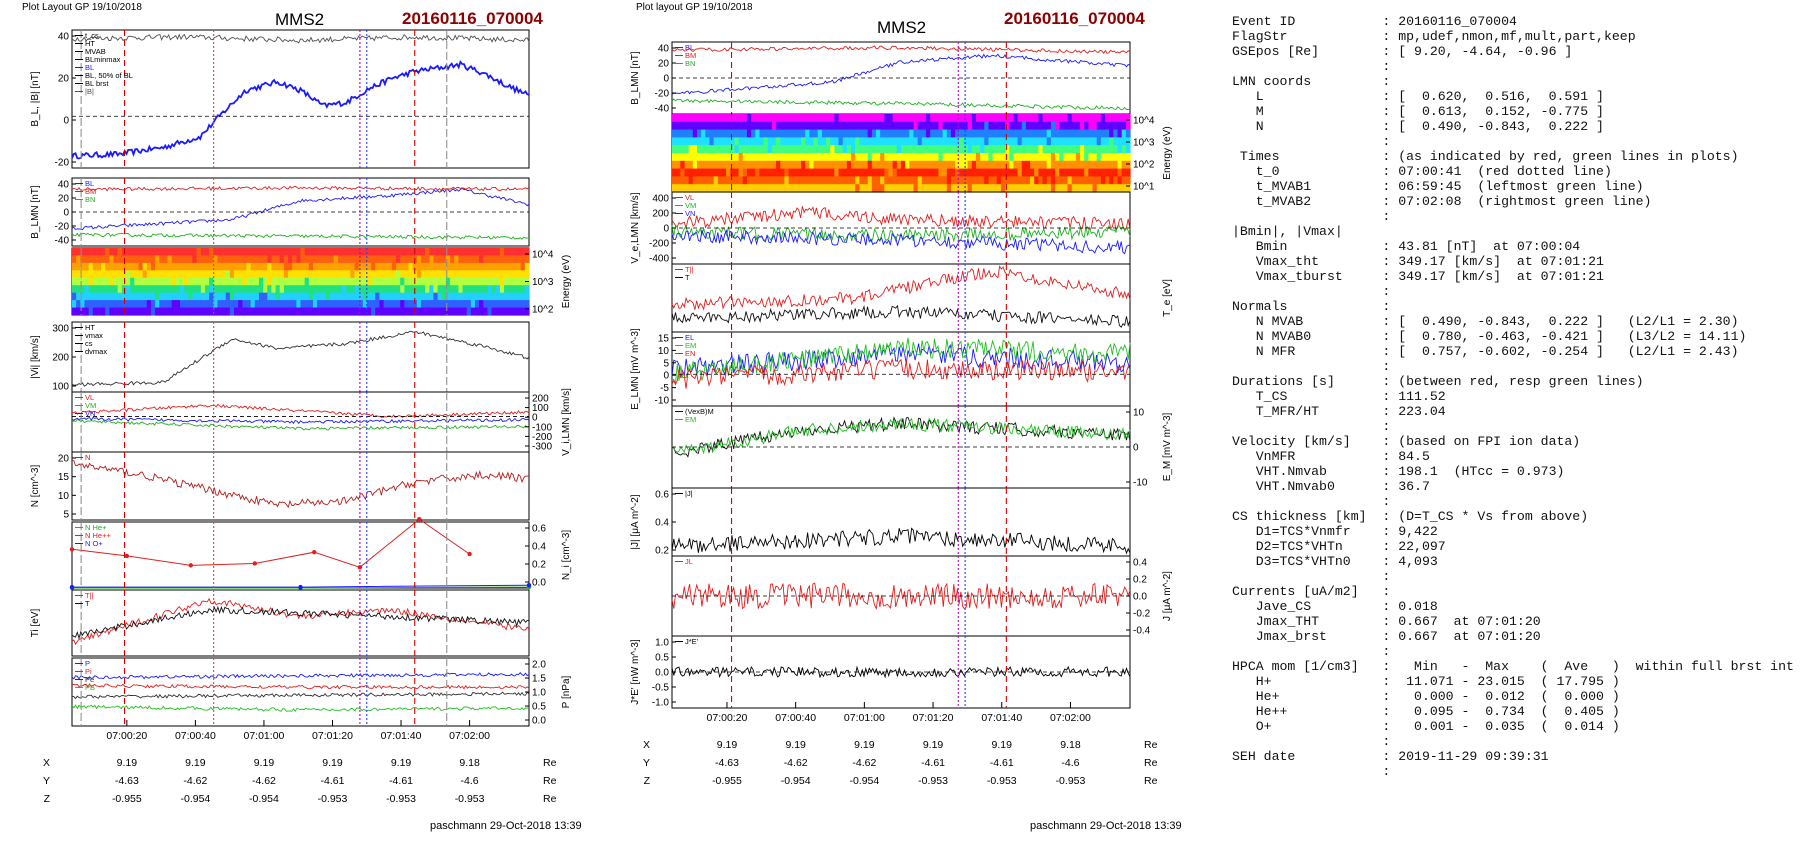  Describe the element at coordinates (647, 781) in the screenshot. I see `ephemeris-label: Z` at that location.